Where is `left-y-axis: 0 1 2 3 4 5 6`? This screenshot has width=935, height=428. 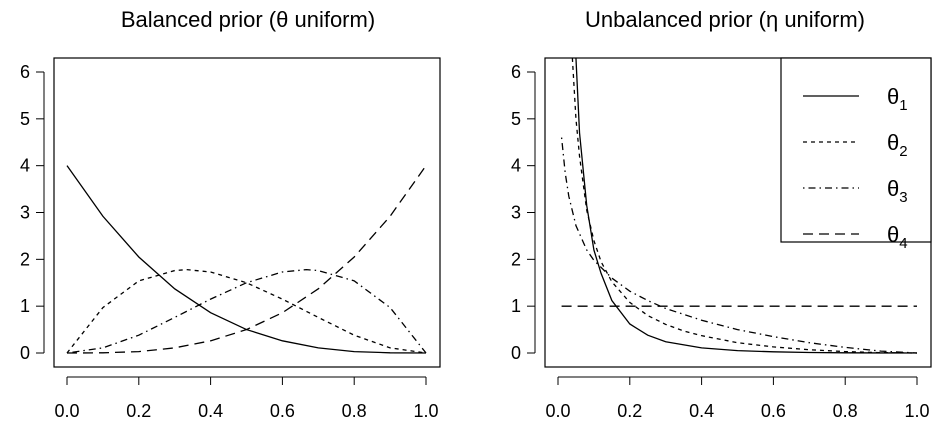
left-y-axis: 0 1 2 3 4 5 6 is located at coordinates (32, 212).